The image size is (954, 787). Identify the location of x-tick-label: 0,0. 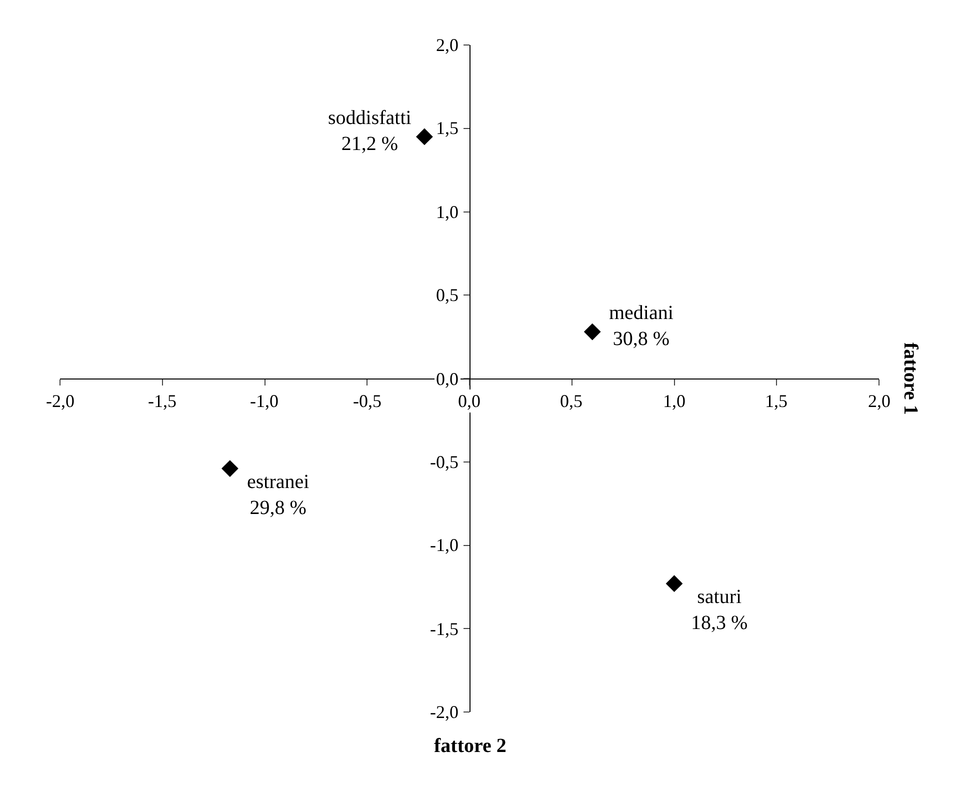
(469, 401).